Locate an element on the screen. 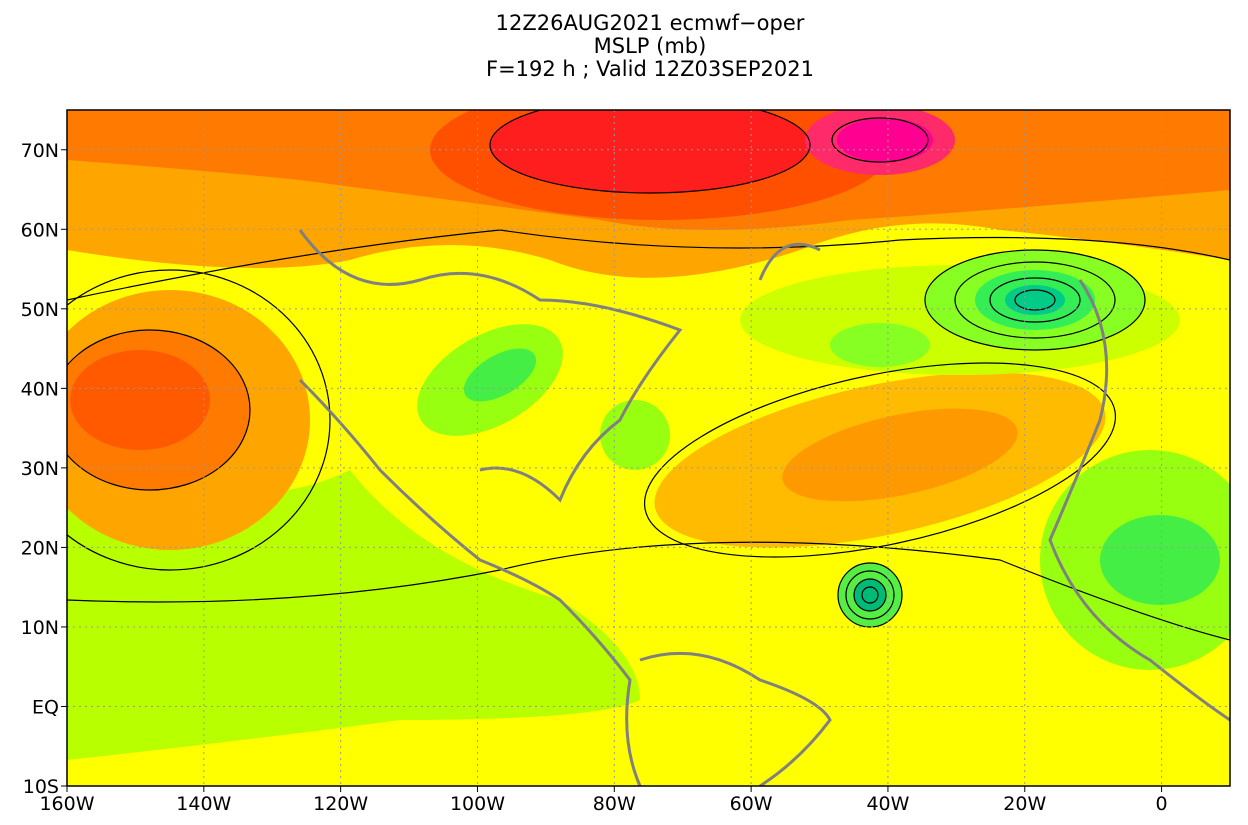 Image resolution: width=1248 pixels, height=825 pixels. x-tick-label: 20W is located at coordinates (1024, 804).